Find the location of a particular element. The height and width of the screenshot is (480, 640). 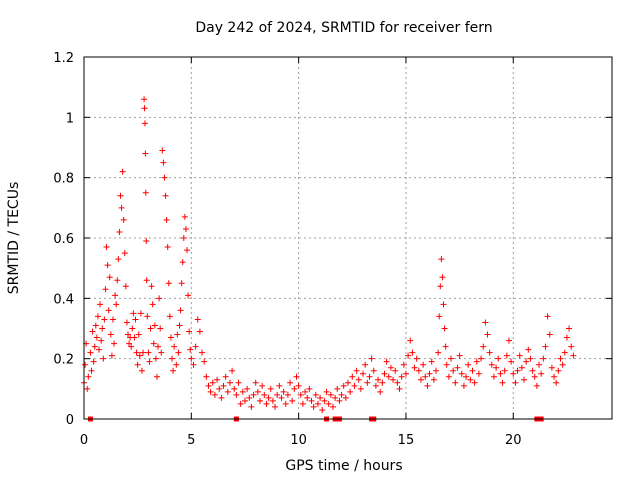

y-tick-label: 1 is located at coordinates (70, 118).